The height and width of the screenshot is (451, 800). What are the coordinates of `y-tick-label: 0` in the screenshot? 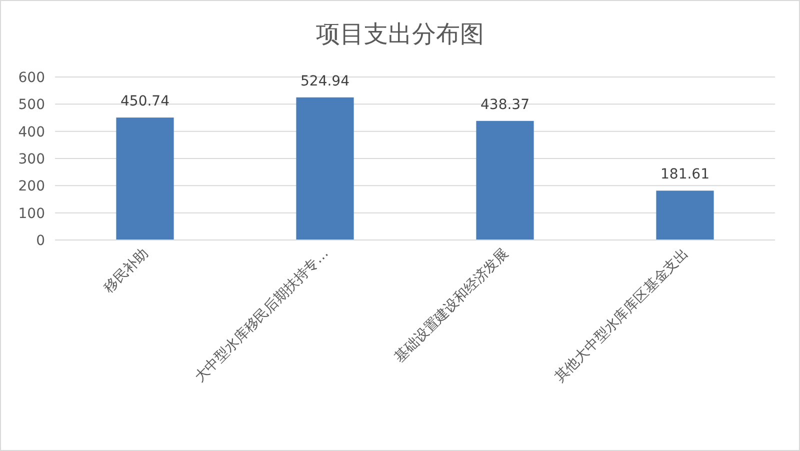 It's located at (40, 241).